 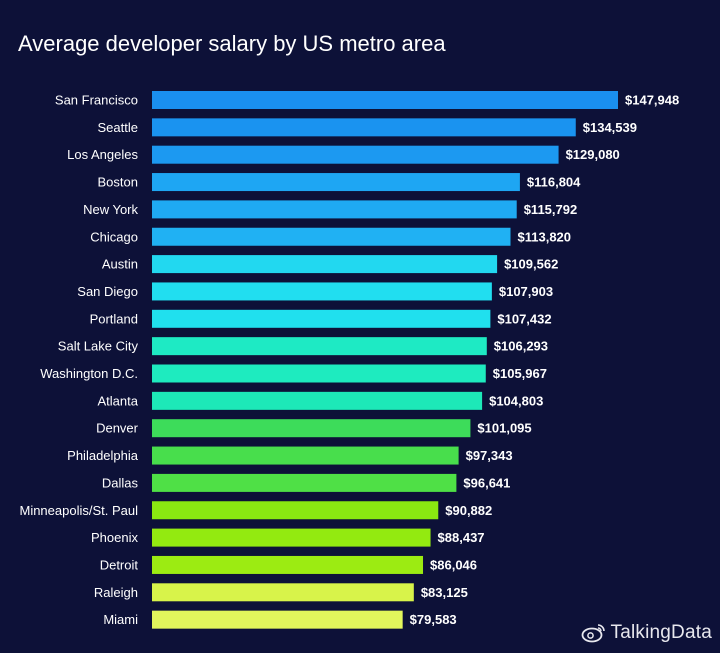 I want to click on category-label: San Diego, so click(x=107, y=291).